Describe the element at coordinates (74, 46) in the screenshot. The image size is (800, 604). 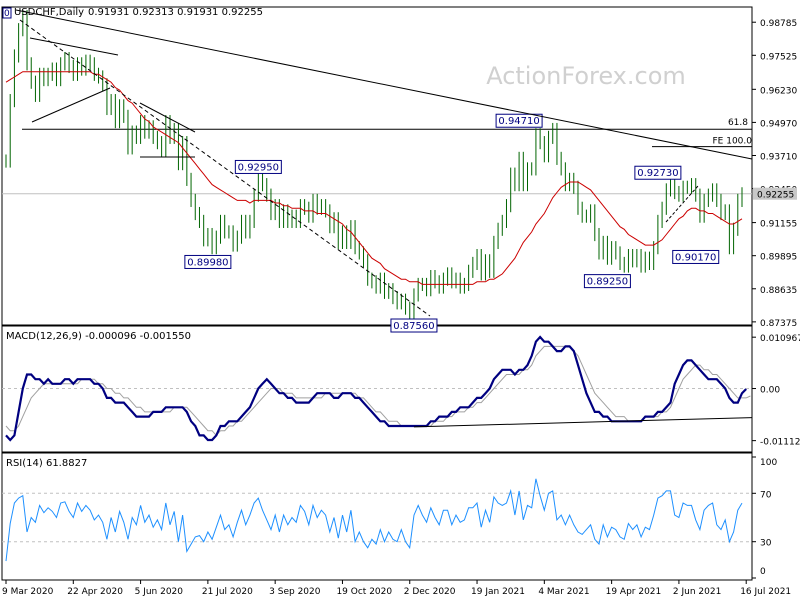
I see `wedge-upper-line` at that location.